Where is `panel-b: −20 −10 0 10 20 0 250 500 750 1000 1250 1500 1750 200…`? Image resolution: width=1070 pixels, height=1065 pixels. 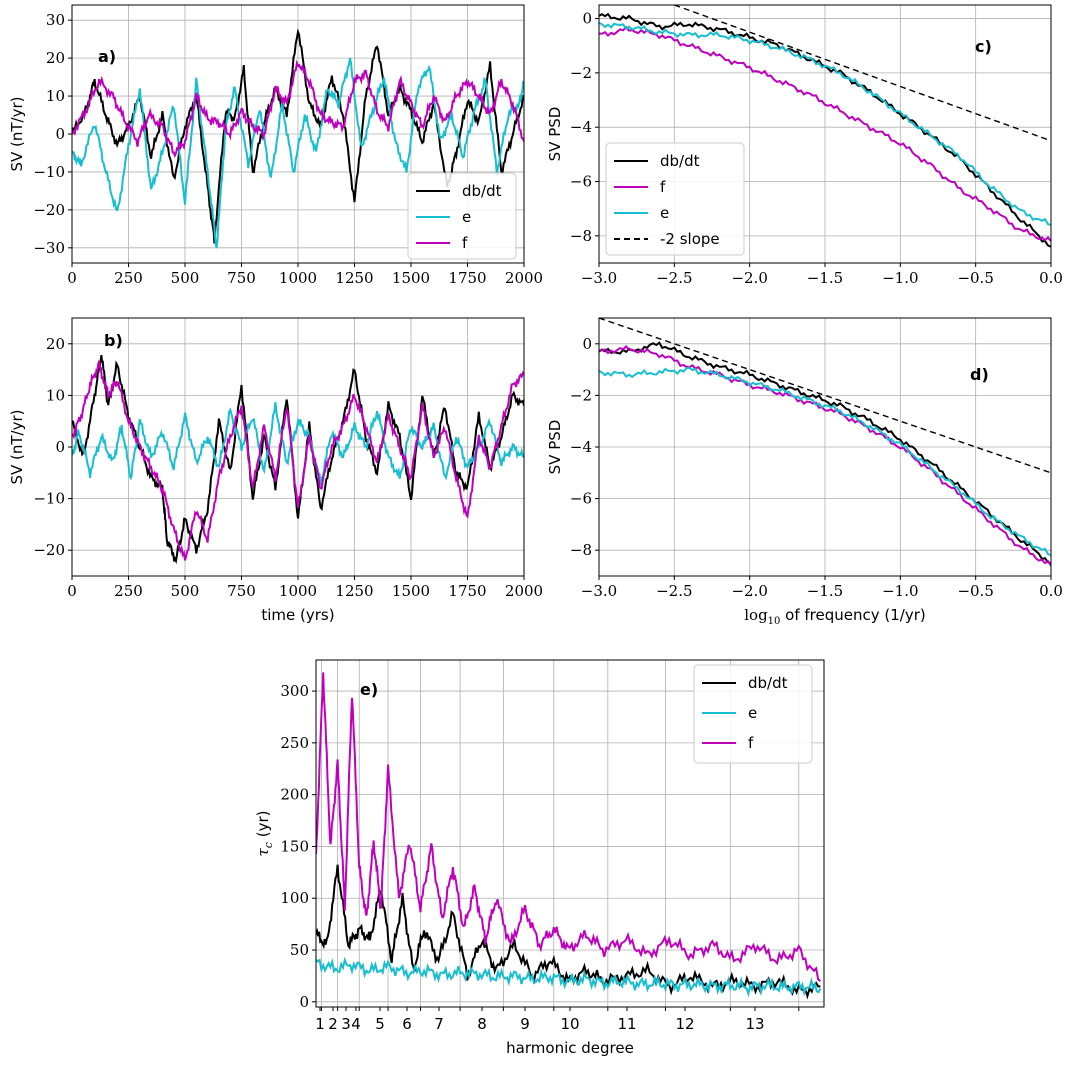 panel-b: −20 −10 0 10 20 0 250 500 750 1000 1250 1500 1750 200… is located at coordinates (275, 470).